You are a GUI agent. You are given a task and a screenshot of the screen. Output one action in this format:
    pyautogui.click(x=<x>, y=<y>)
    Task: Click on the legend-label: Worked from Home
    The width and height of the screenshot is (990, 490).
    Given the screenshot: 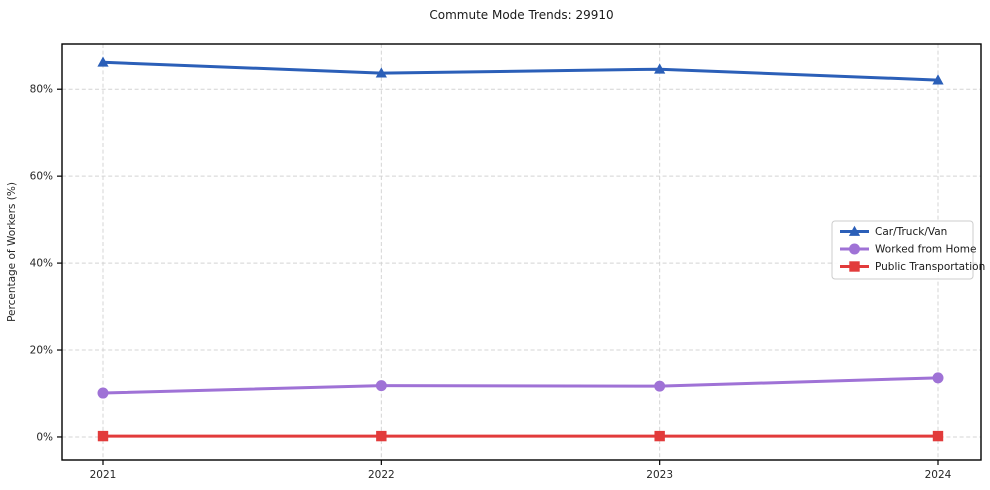 What is the action you would take?
    pyautogui.click(x=925, y=250)
    